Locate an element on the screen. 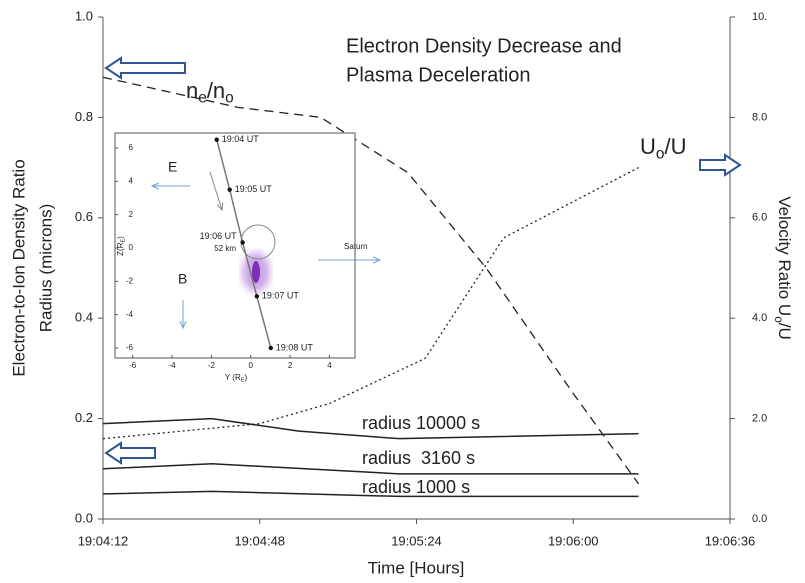 The height and width of the screenshot is (583, 805). x-tick-label: 19:06:36 is located at coordinates (730, 540).